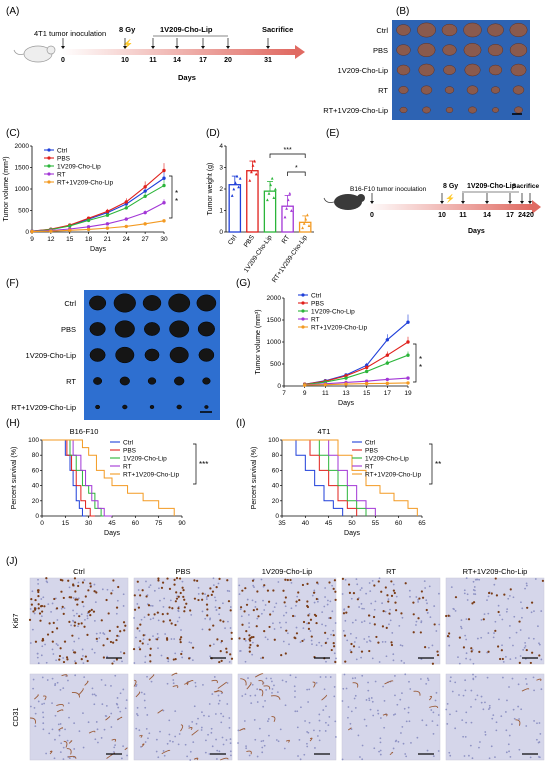  Describe the element at coordinates (112, 533) in the screenshot. I see `x-axis-label: Days` at that location.